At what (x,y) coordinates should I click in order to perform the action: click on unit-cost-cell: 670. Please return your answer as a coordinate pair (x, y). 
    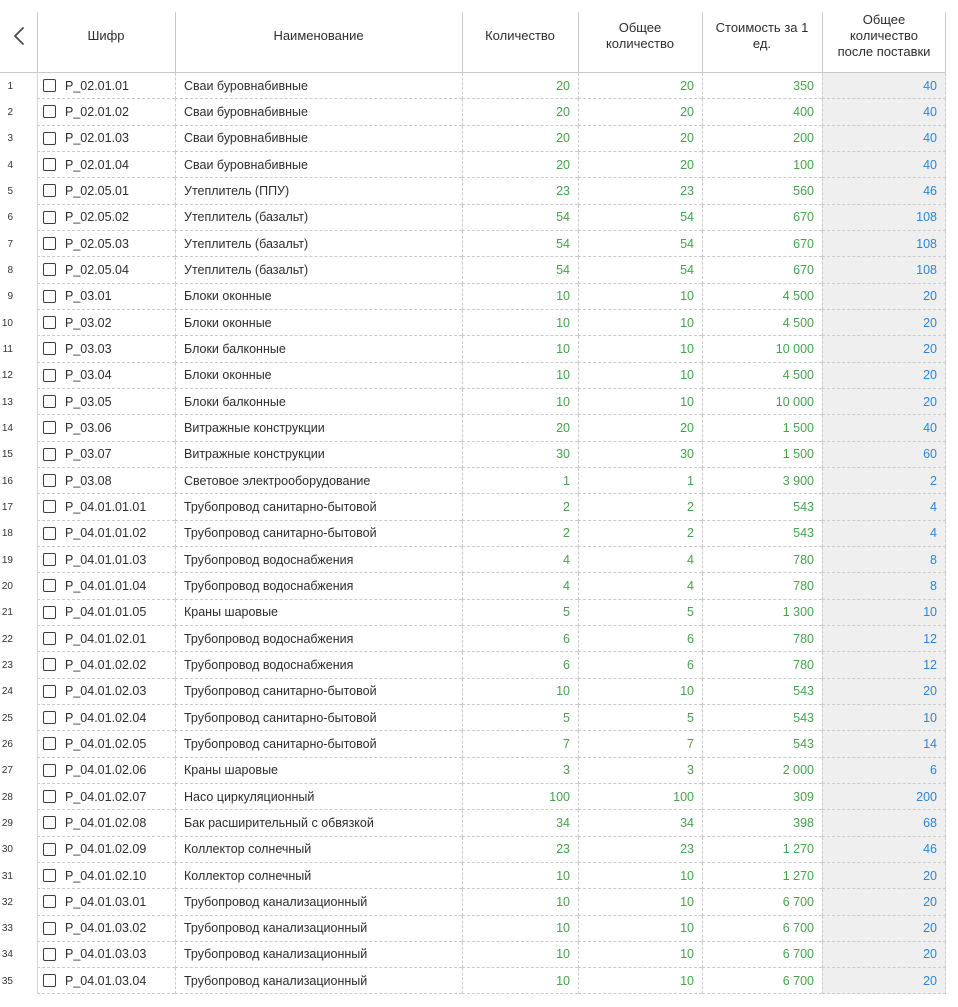
    Looking at the image, I should click on (762, 217).